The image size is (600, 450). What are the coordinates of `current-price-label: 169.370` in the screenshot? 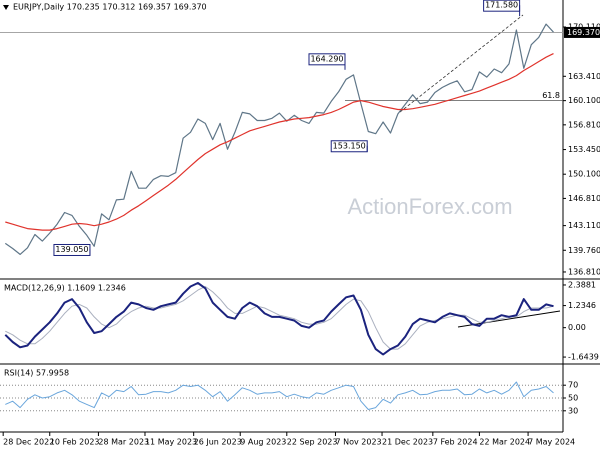 It's located at (583, 32).